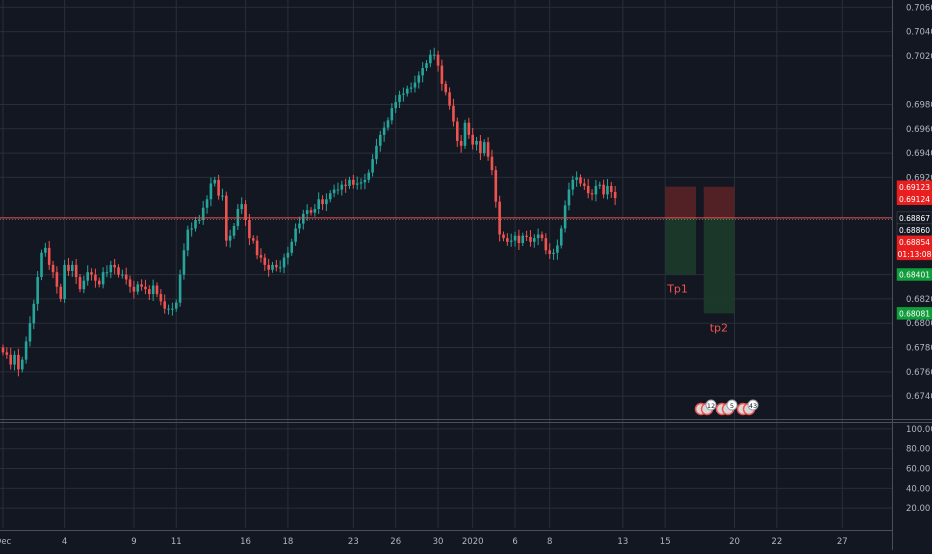 This screenshot has width=932, height=554. Describe the element at coordinates (711, 406) in the screenshot. I see `event-count-label: 12` at that location.